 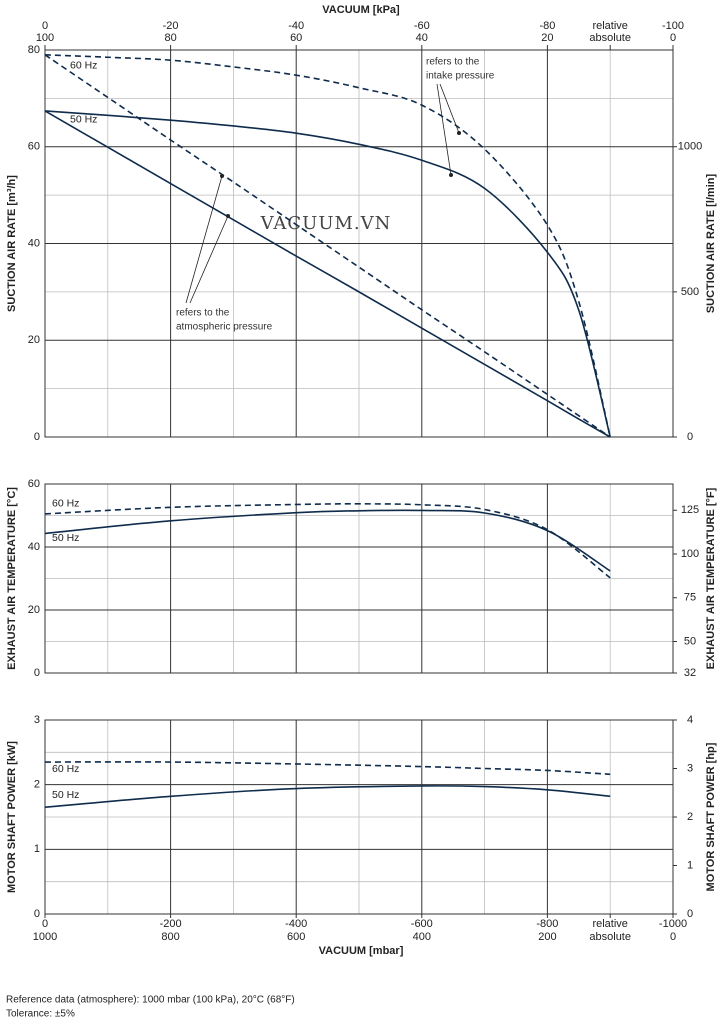 What do you see at coordinates (610, 937) in the screenshot?
I see `x-tick-label-absolute: absolute` at bounding box center [610, 937].